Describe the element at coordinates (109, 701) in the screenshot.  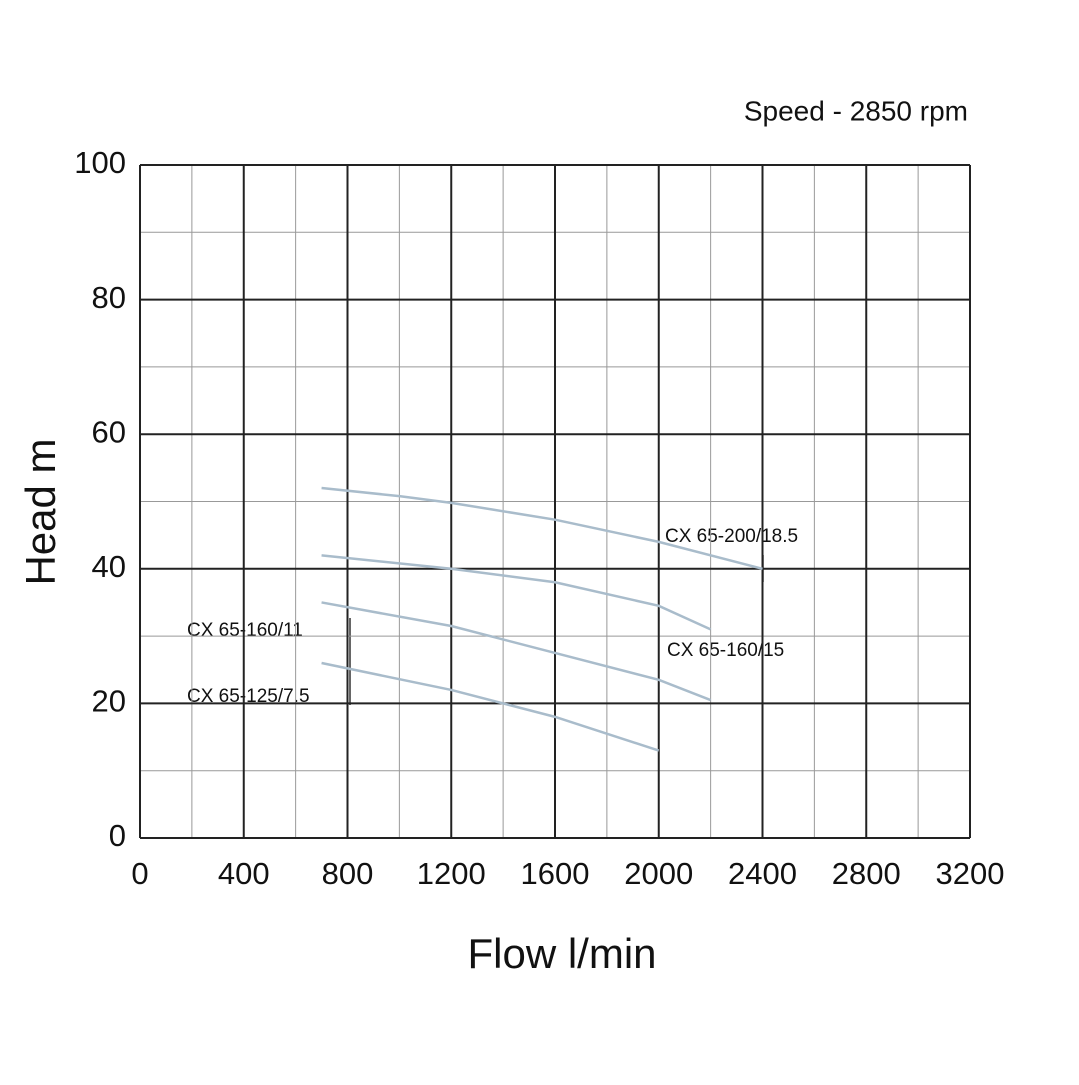
I see `y-tick-label: 20` at that location.